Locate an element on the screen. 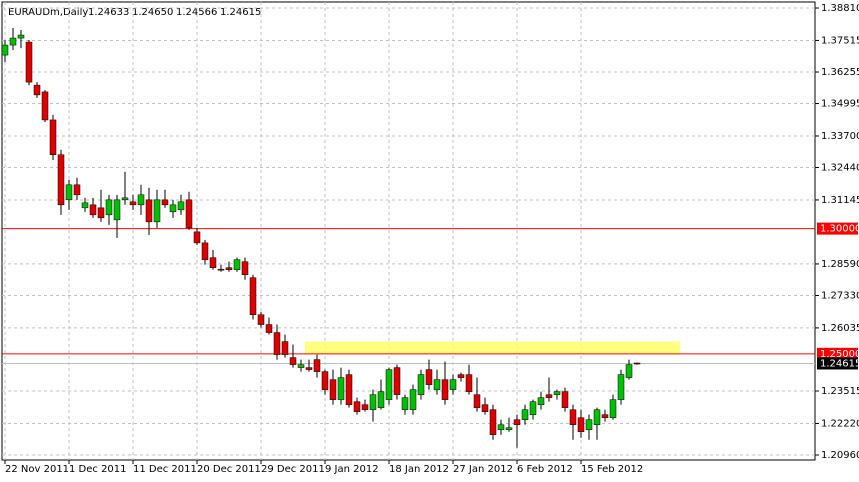  x-tick-label: 18 Jan 2012 is located at coordinates (419, 469).